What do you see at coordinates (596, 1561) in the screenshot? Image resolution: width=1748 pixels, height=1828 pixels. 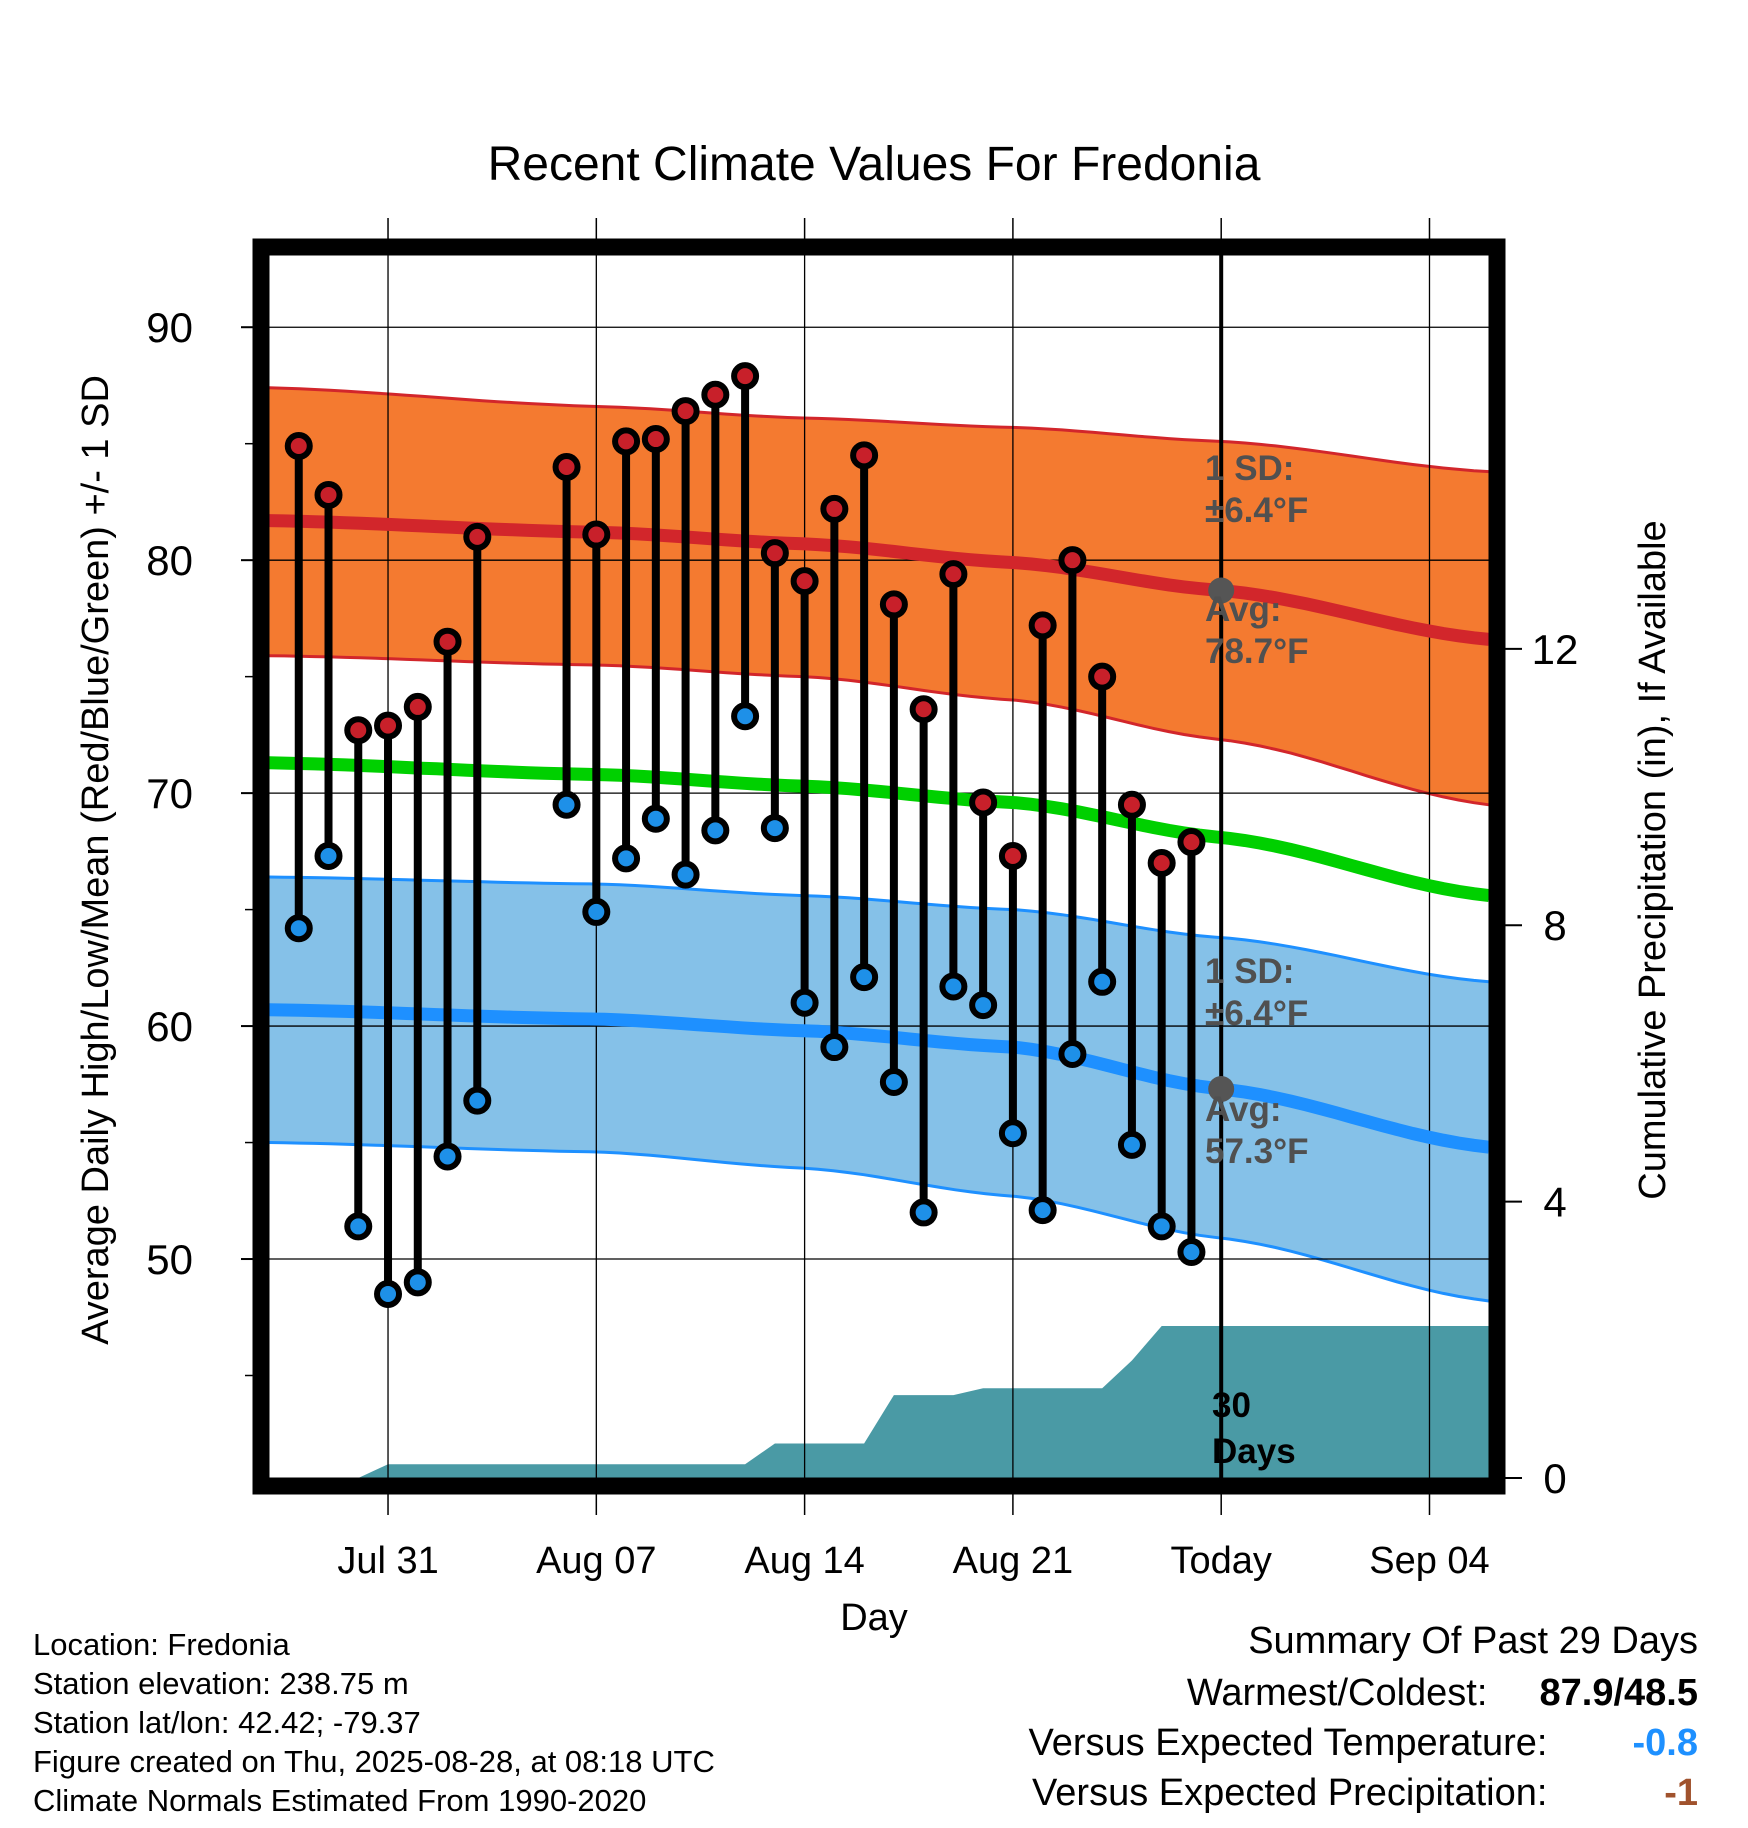 I see `x-tick-label: Aug 07` at bounding box center [596, 1561].